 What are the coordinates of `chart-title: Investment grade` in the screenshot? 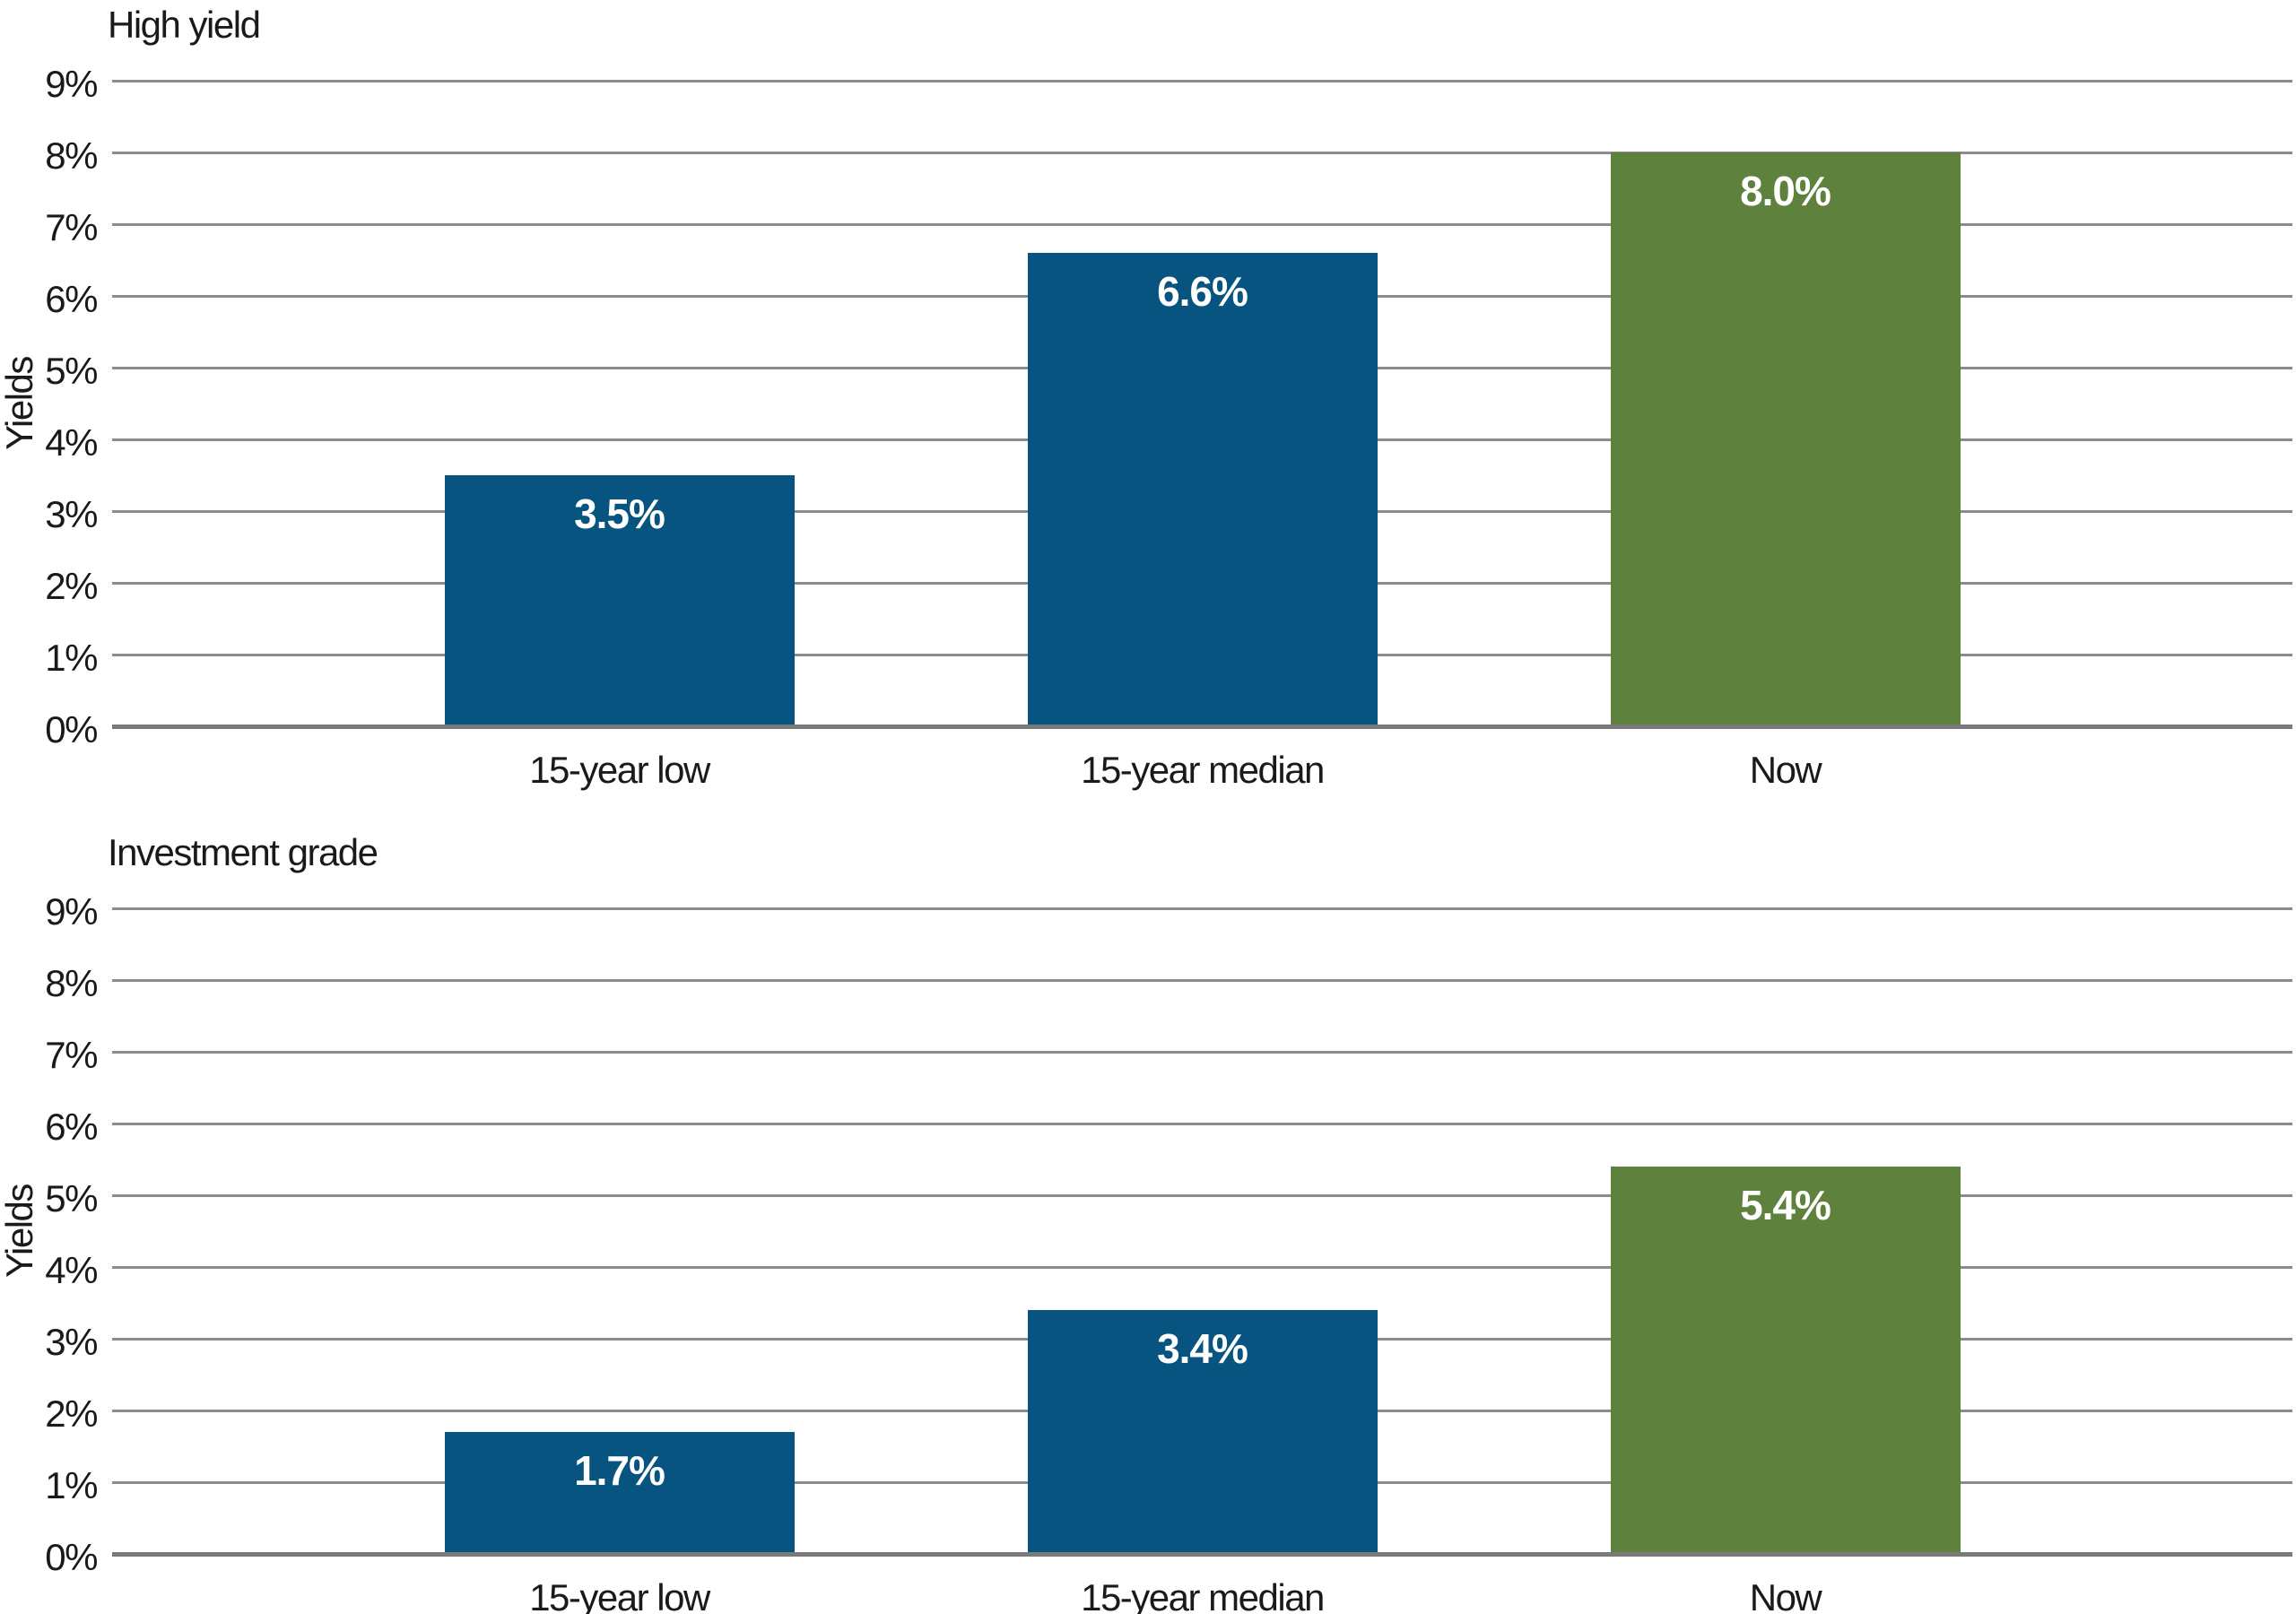 It's located at (243, 852).